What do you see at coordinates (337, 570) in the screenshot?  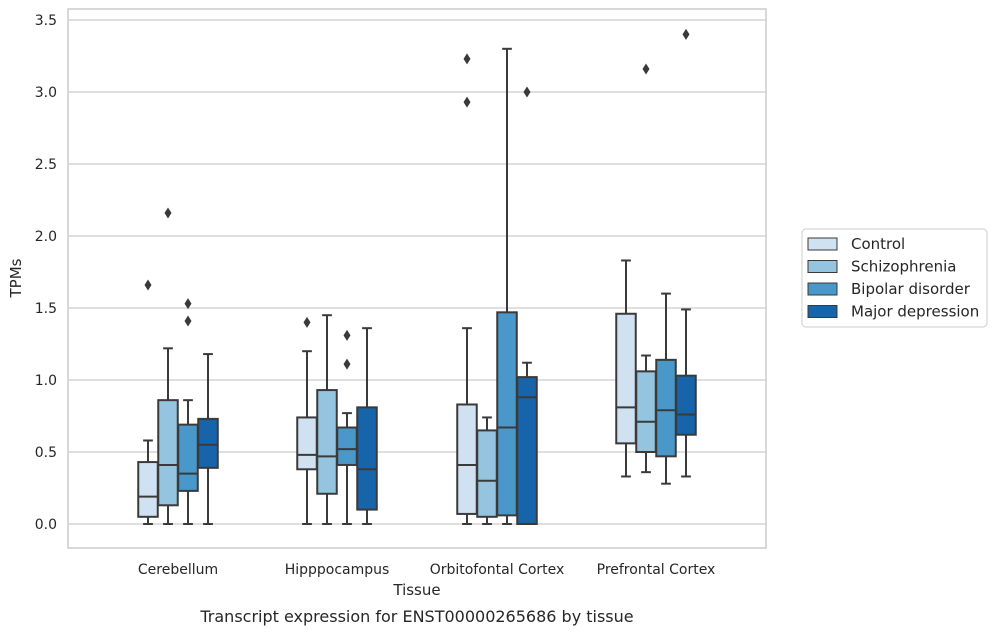 I see `x-tick-label: Hipppocampus` at bounding box center [337, 570].